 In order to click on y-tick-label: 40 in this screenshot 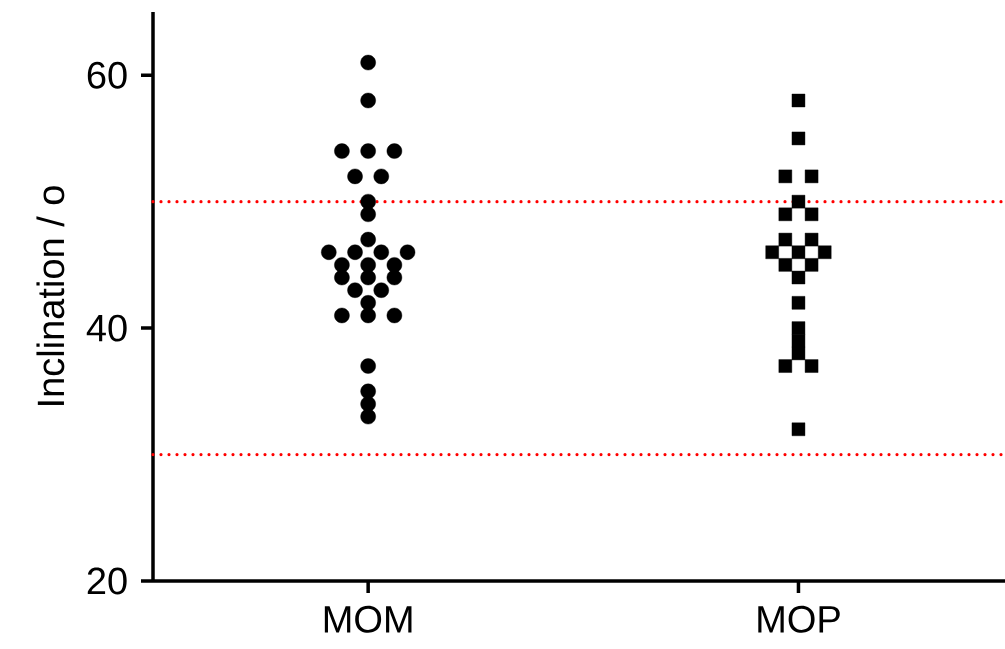, I will do `click(106, 328)`.